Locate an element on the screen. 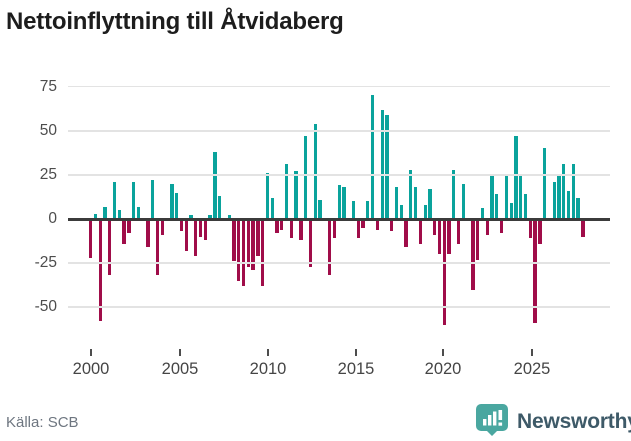 The image size is (631, 441). newsworthy-logo-icon is located at coordinates (492, 422).